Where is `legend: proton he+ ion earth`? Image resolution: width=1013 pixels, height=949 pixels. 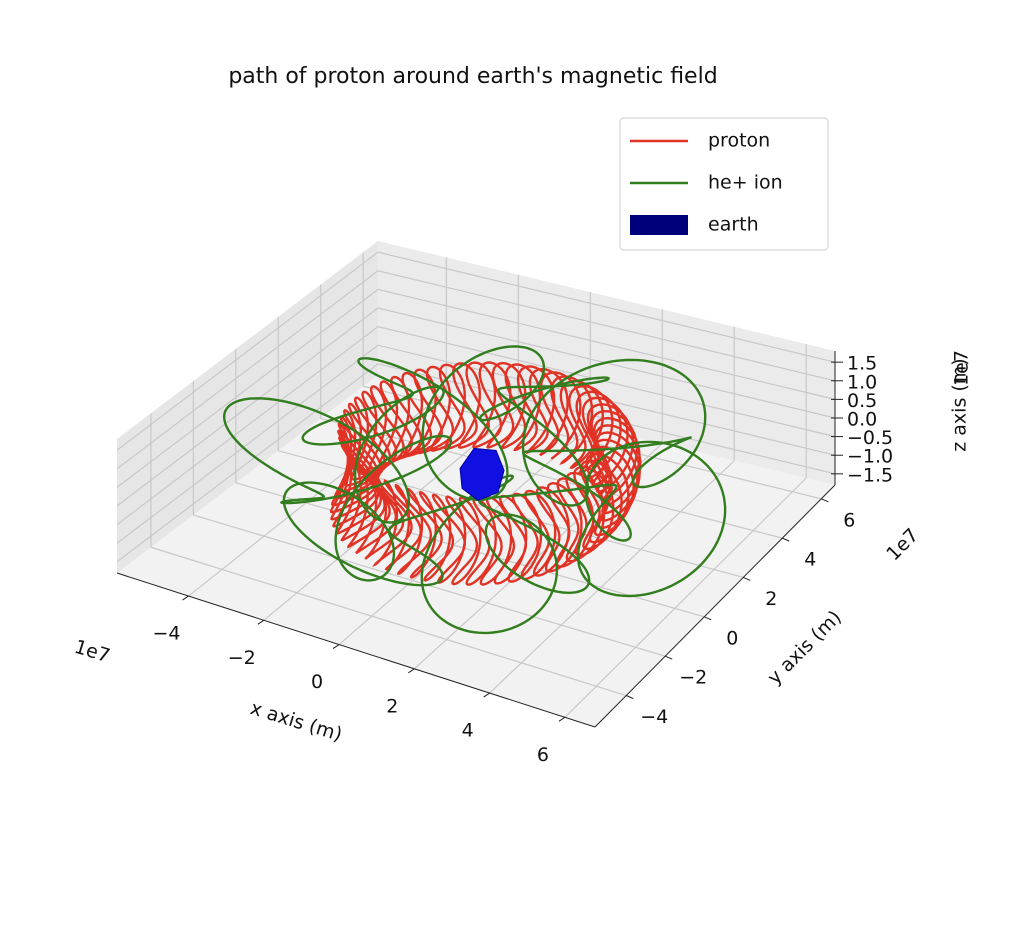
legend: proton he+ ion earth is located at coordinates (724, 184).